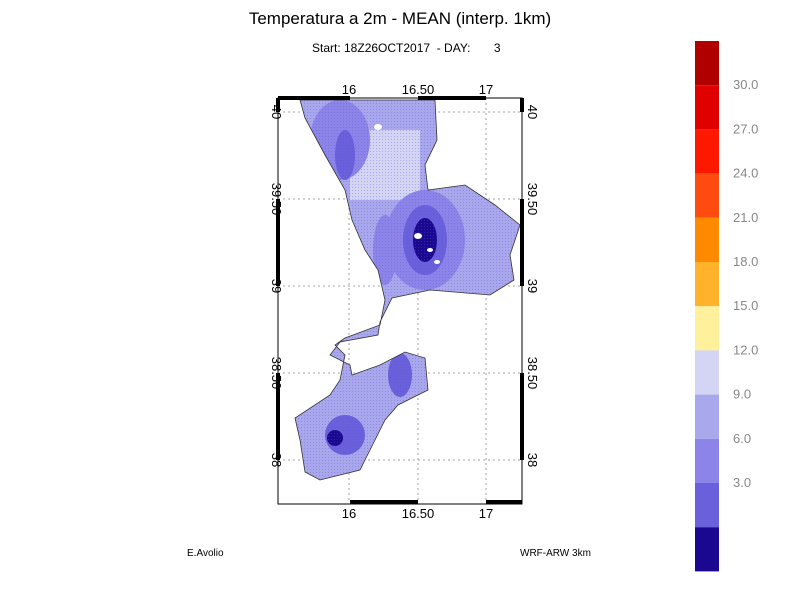 Image resolution: width=800 pixels, height=600 pixels. What do you see at coordinates (406, 48) in the screenshot?
I see `map-subtitle: Start: 18Z26OCT2017 - DAY: 3` at bounding box center [406, 48].